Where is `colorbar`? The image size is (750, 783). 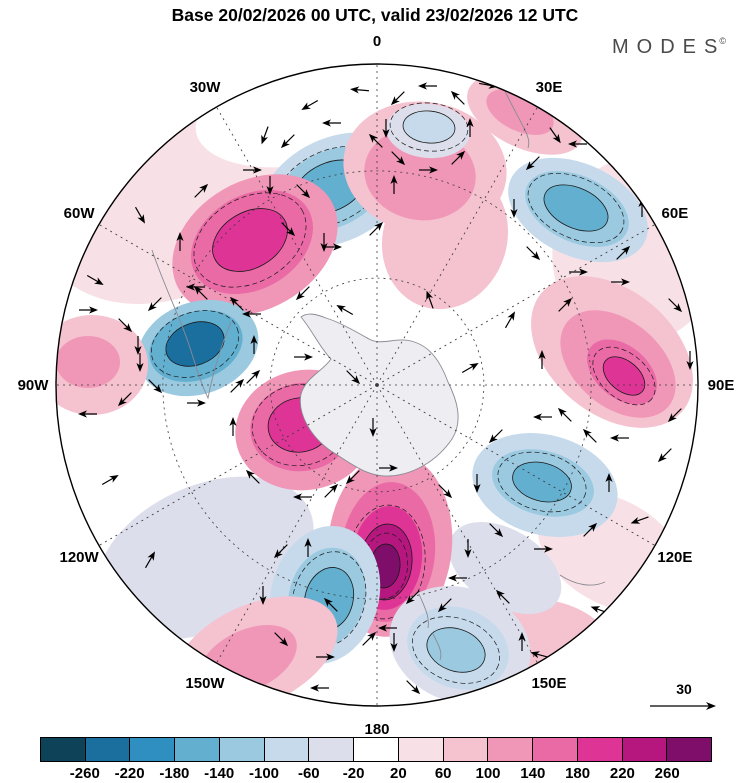 colorbar is located at coordinates (376, 749).